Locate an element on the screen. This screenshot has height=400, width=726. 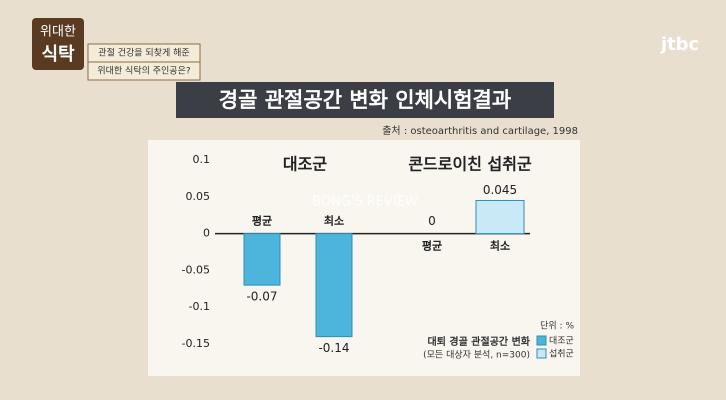
logo-bottom: 식탁 is located at coordinates (58, 54).